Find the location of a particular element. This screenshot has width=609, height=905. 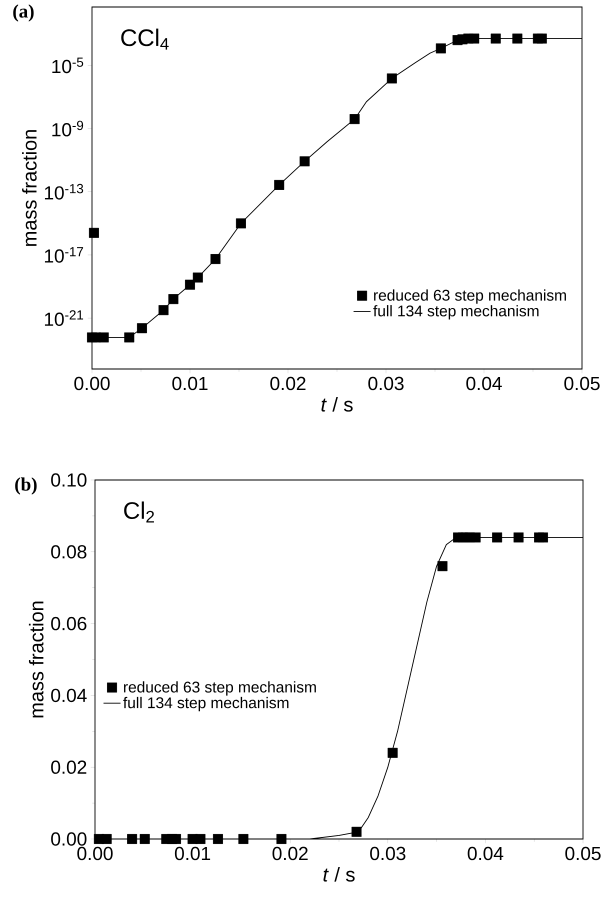

y-tick-label: 0.06 is located at coordinates (68, 623).